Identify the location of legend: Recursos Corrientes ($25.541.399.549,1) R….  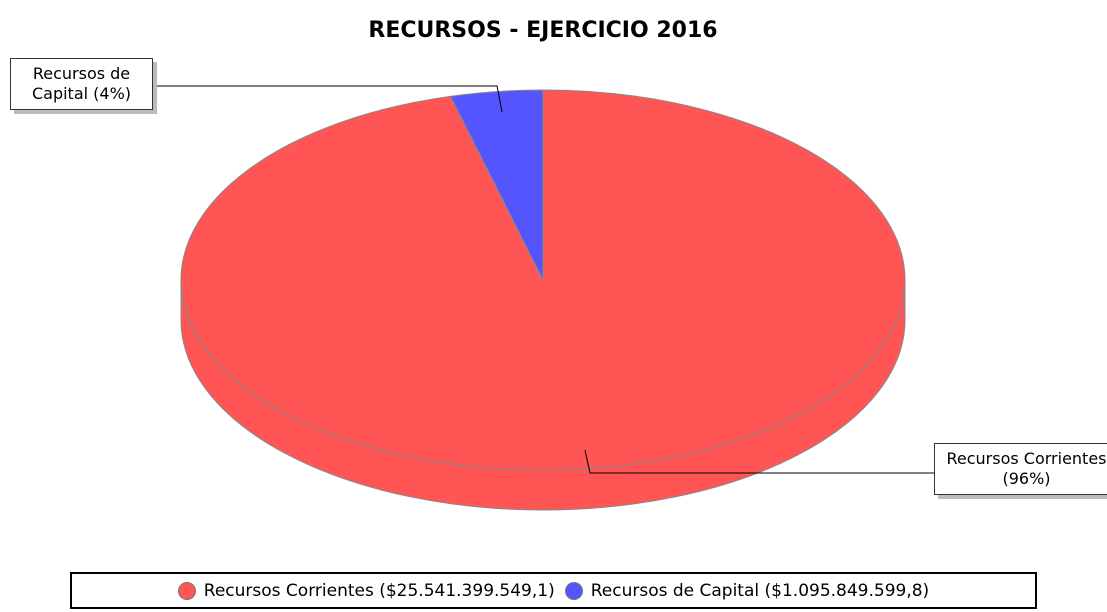
(553, 590).